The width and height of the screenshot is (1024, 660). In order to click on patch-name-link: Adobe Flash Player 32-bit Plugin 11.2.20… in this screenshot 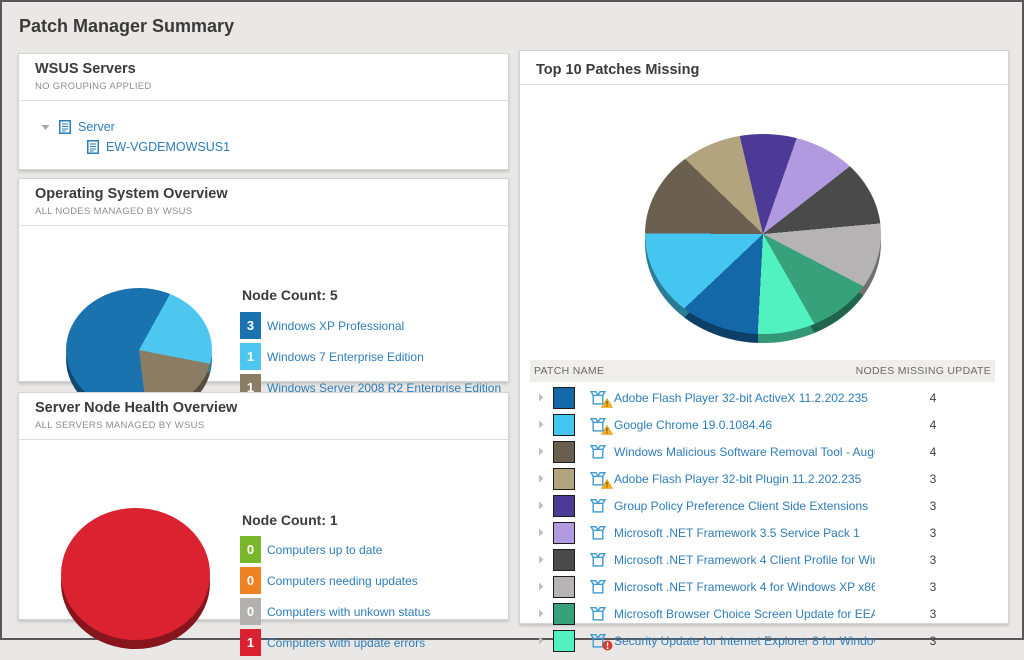, I will do `click(738, 478)`.